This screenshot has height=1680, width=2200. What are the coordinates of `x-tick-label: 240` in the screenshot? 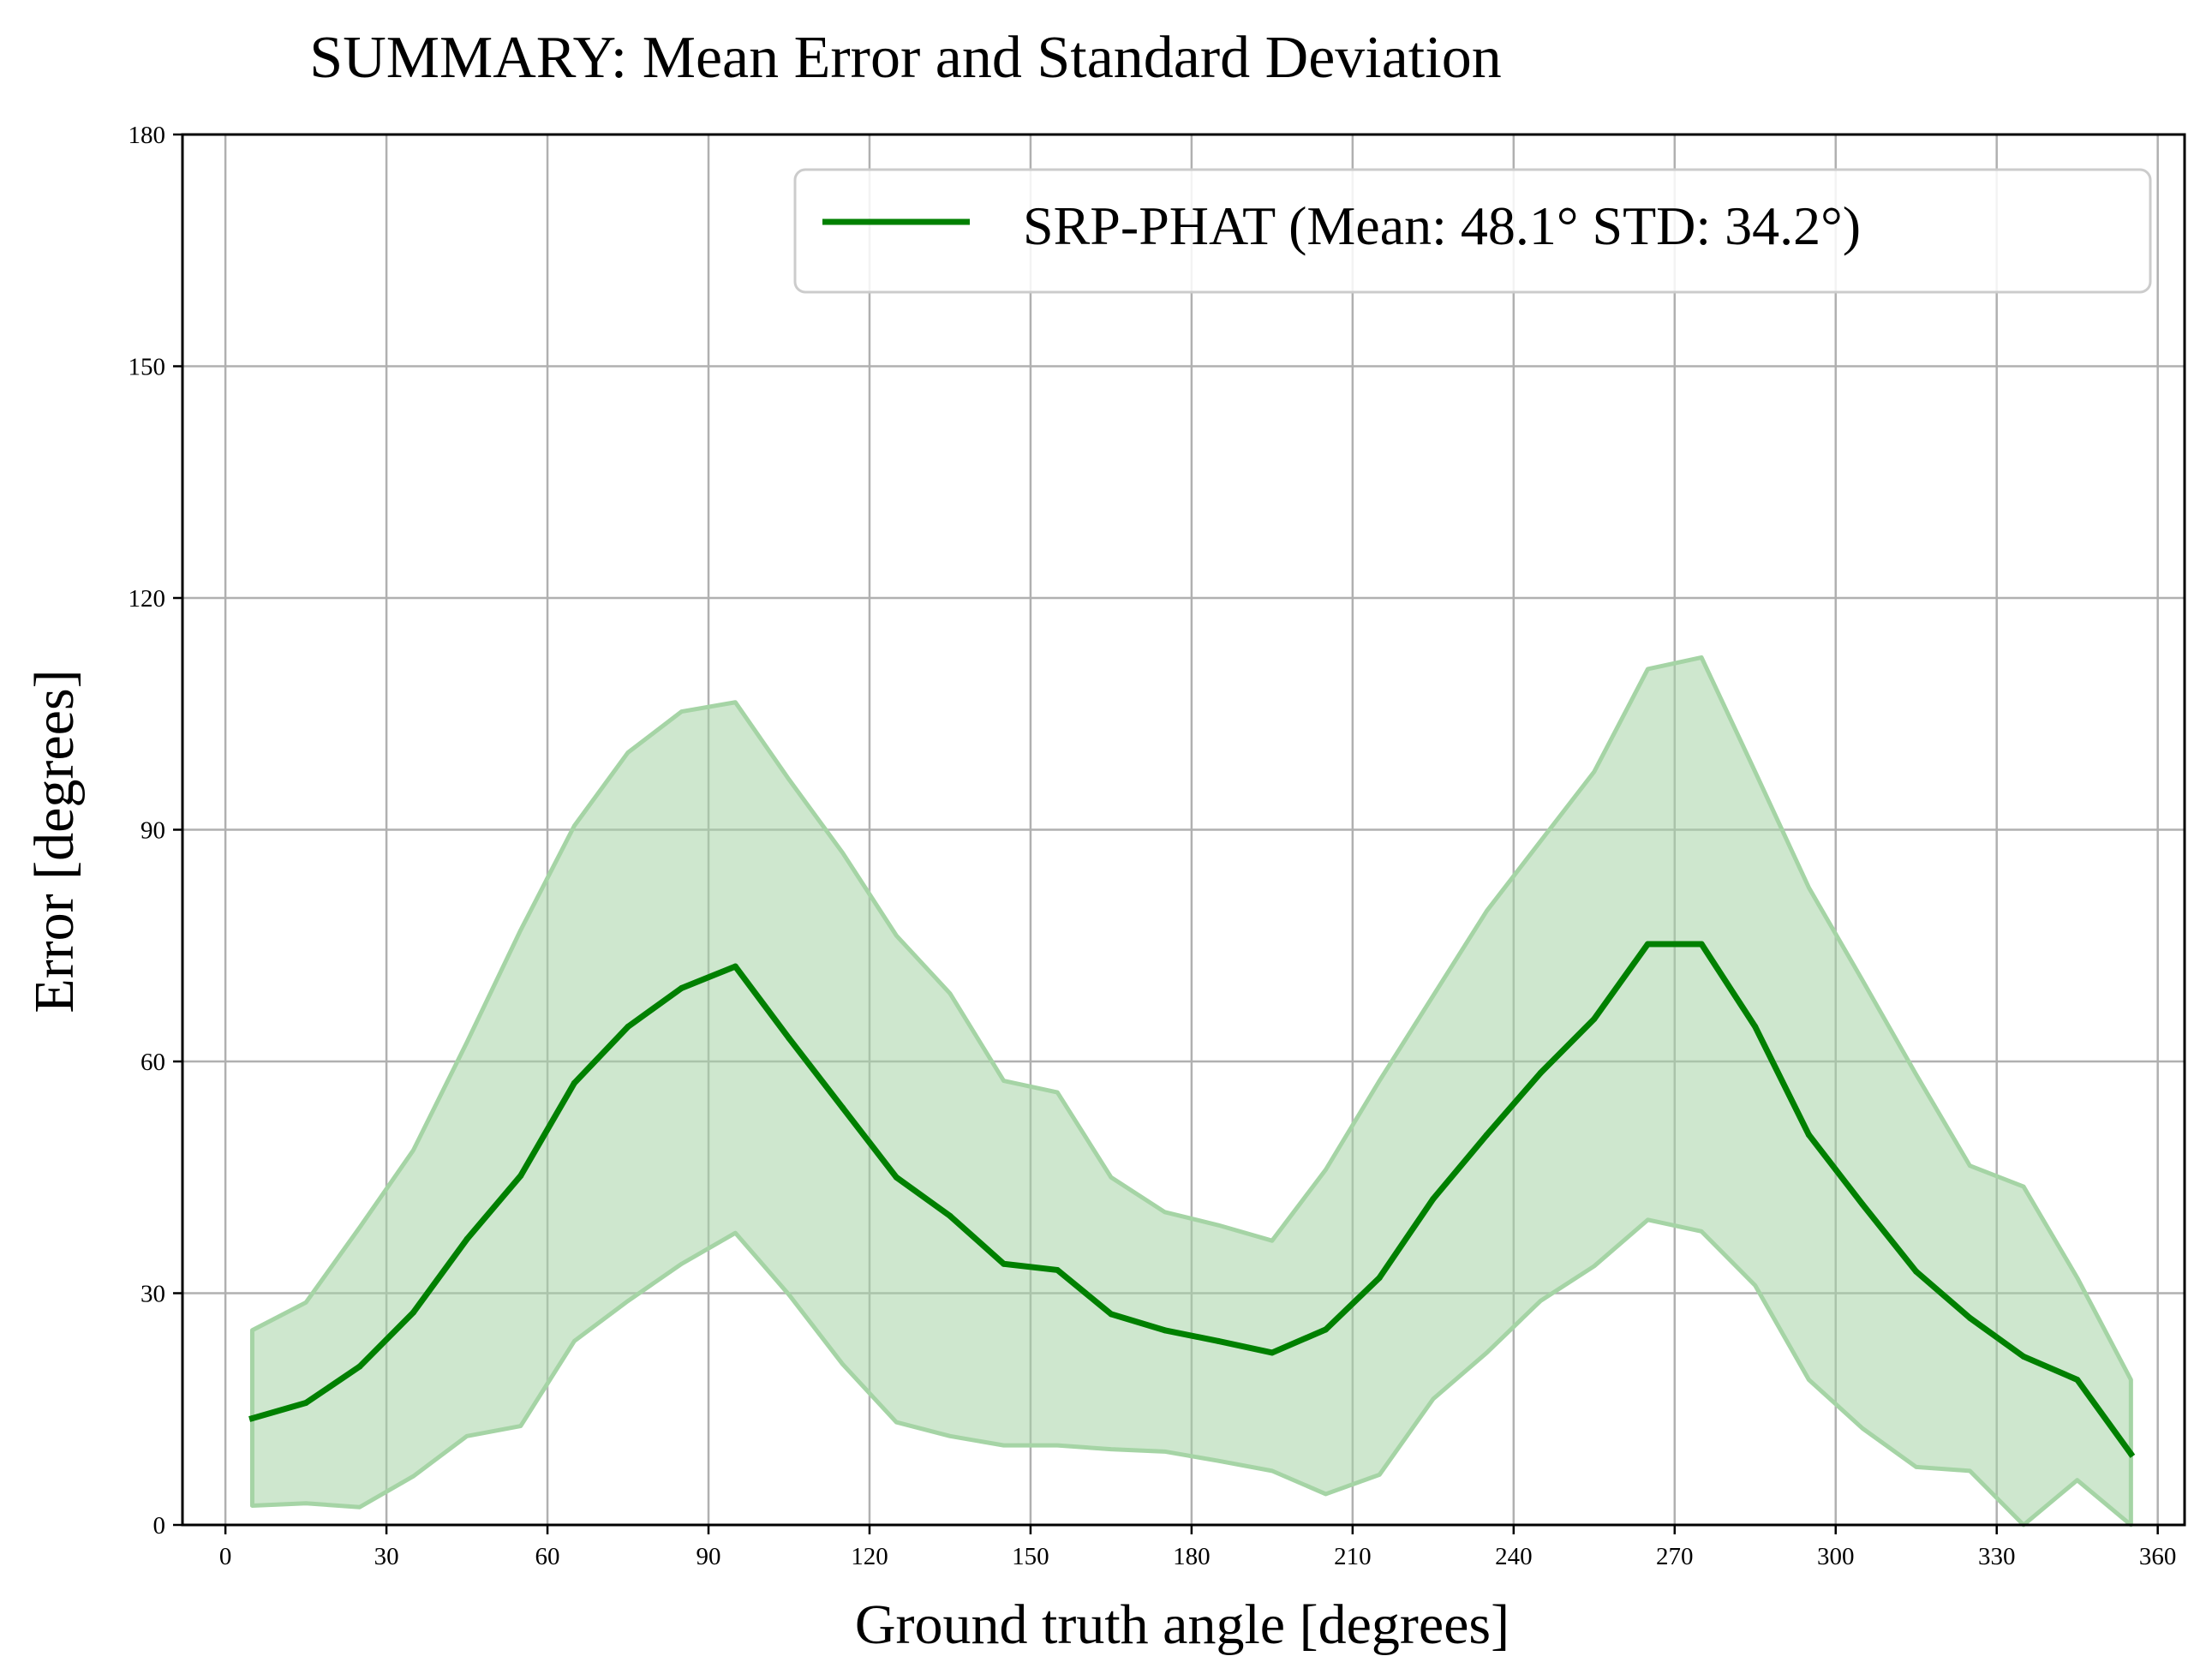 It's located at (1514, 1556).